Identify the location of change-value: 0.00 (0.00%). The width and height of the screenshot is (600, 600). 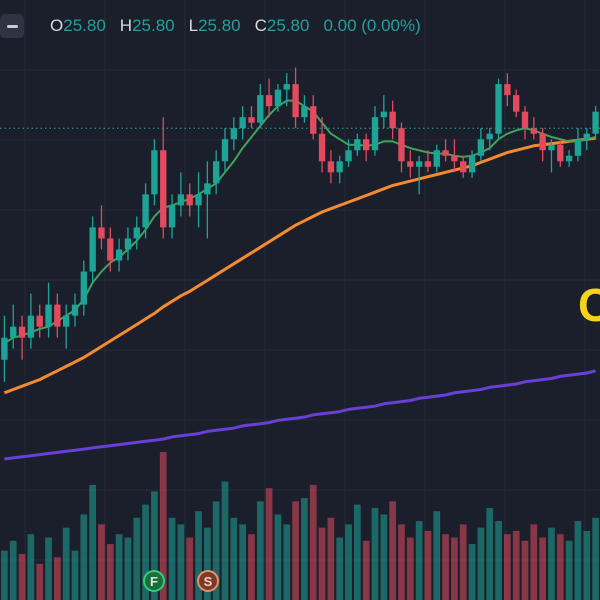
(372, 25).